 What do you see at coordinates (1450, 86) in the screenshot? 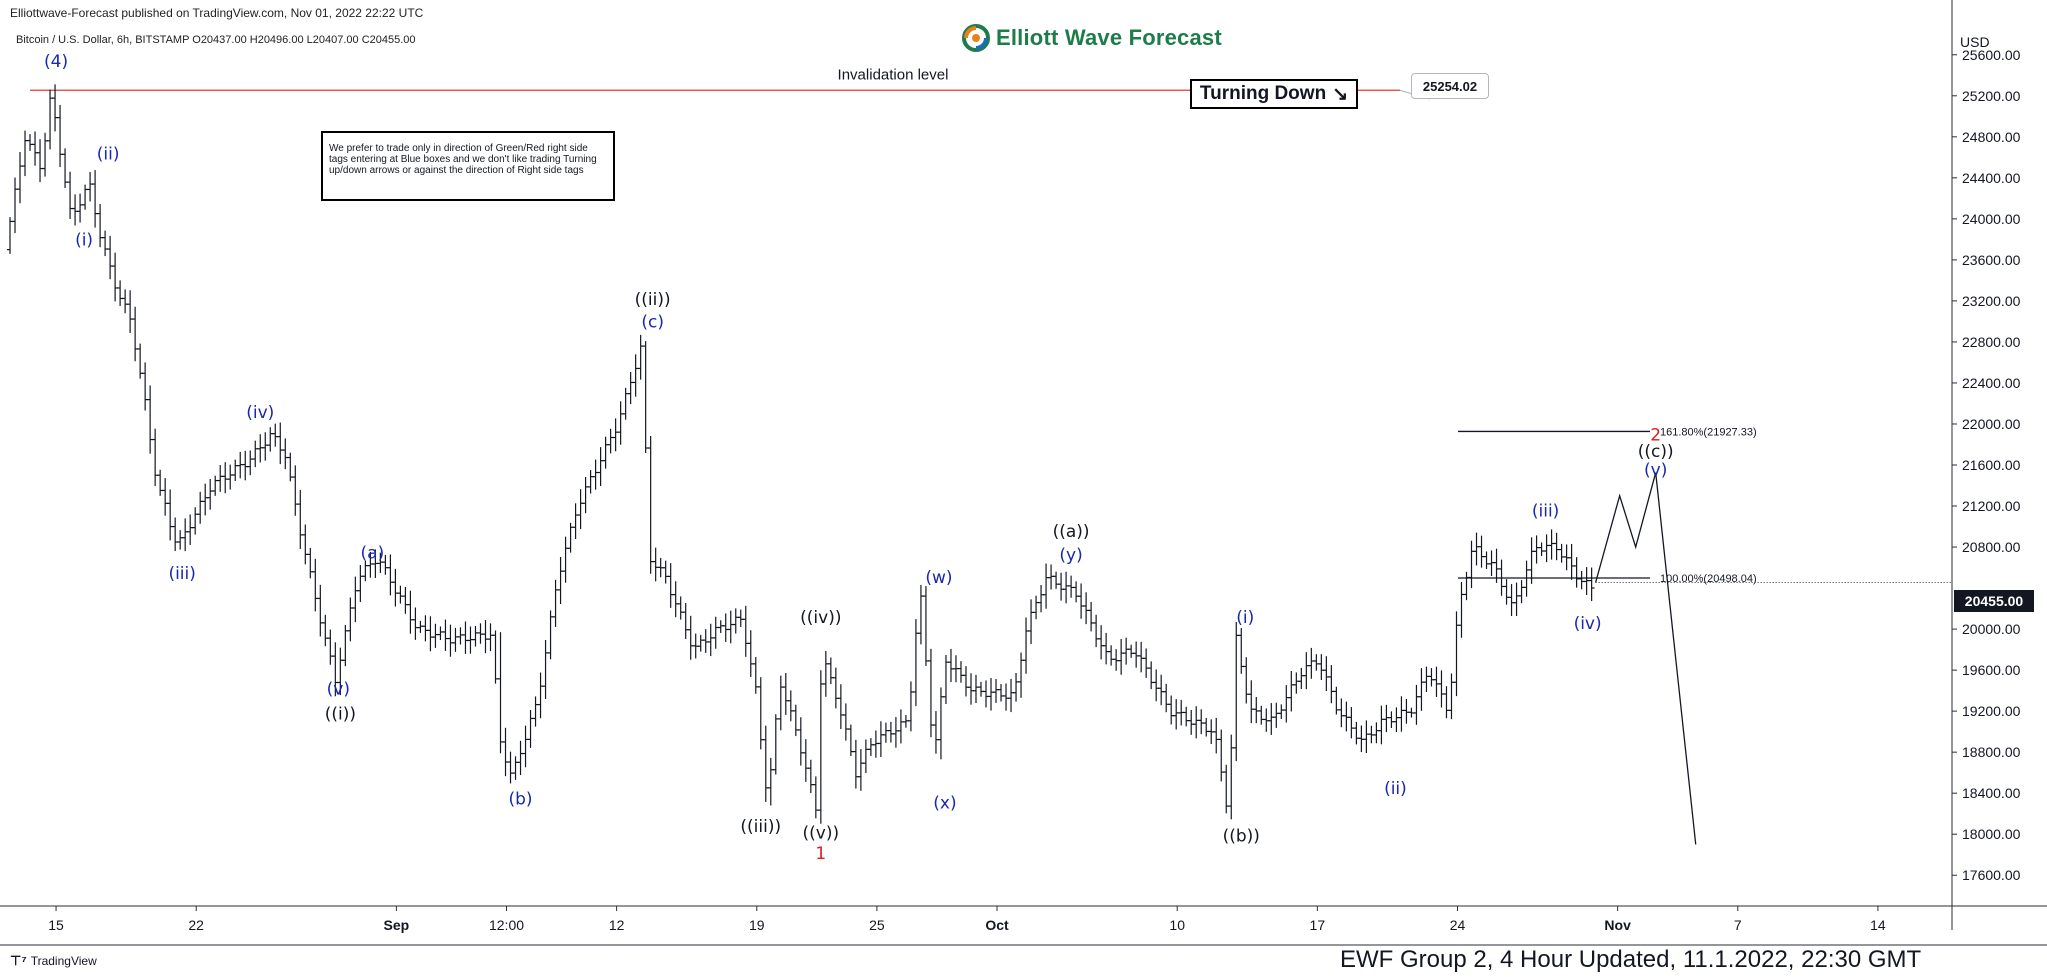
I see `invalidation-price-callout: 25254.02` at bounding box center [1450, 86].